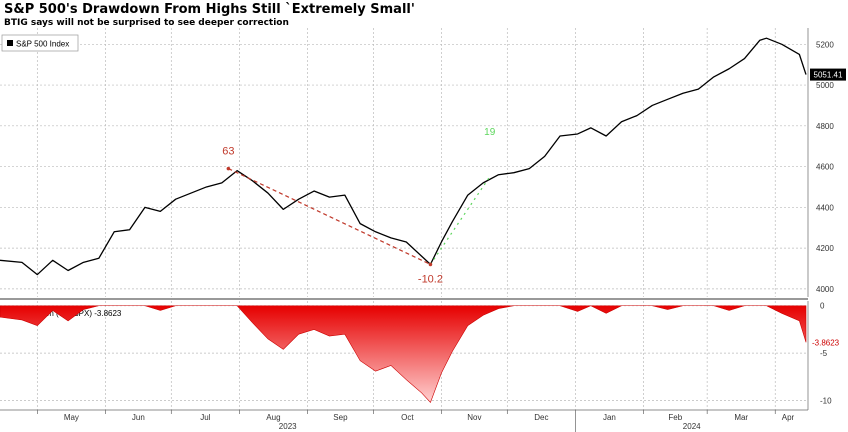 Image resolution: width=848 pixels, height=432 pixels. I want to click on x-tick-label: Aug, so click(273, 417).